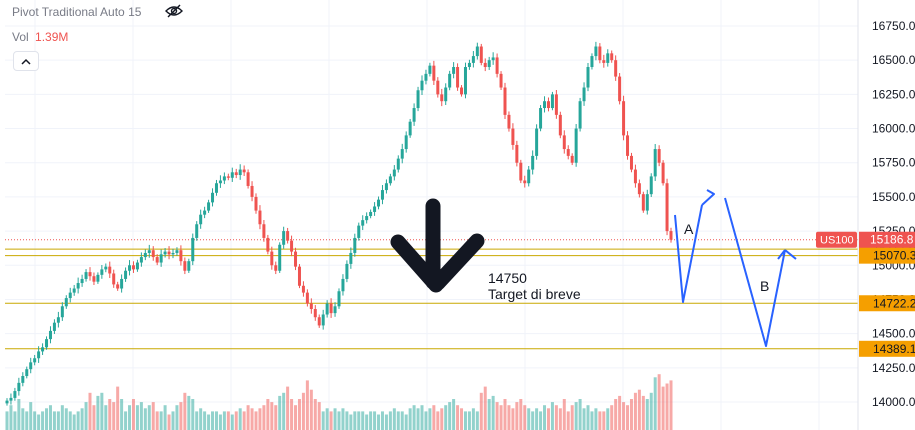 The height and width of the screenshot is (430, 915). I want to click on annotation-target-value: 14750, so click(507, 278).